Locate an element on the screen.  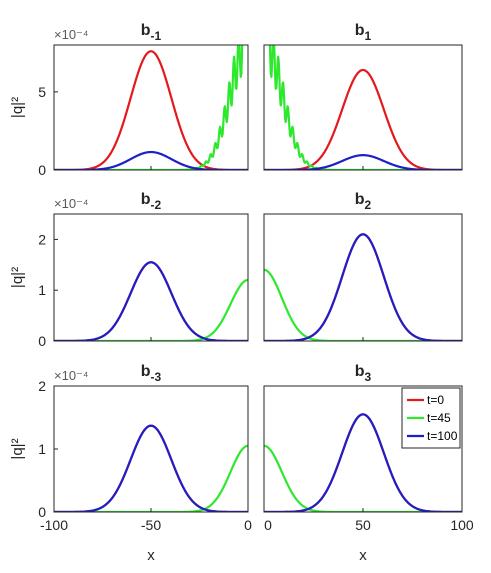
panel-b1: b1 is located at coordinates (363, 96).